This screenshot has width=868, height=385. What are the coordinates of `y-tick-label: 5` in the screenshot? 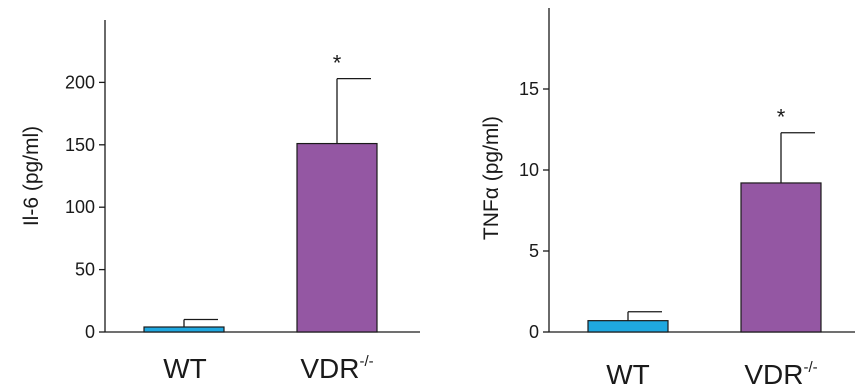 It's located at (534, 251).